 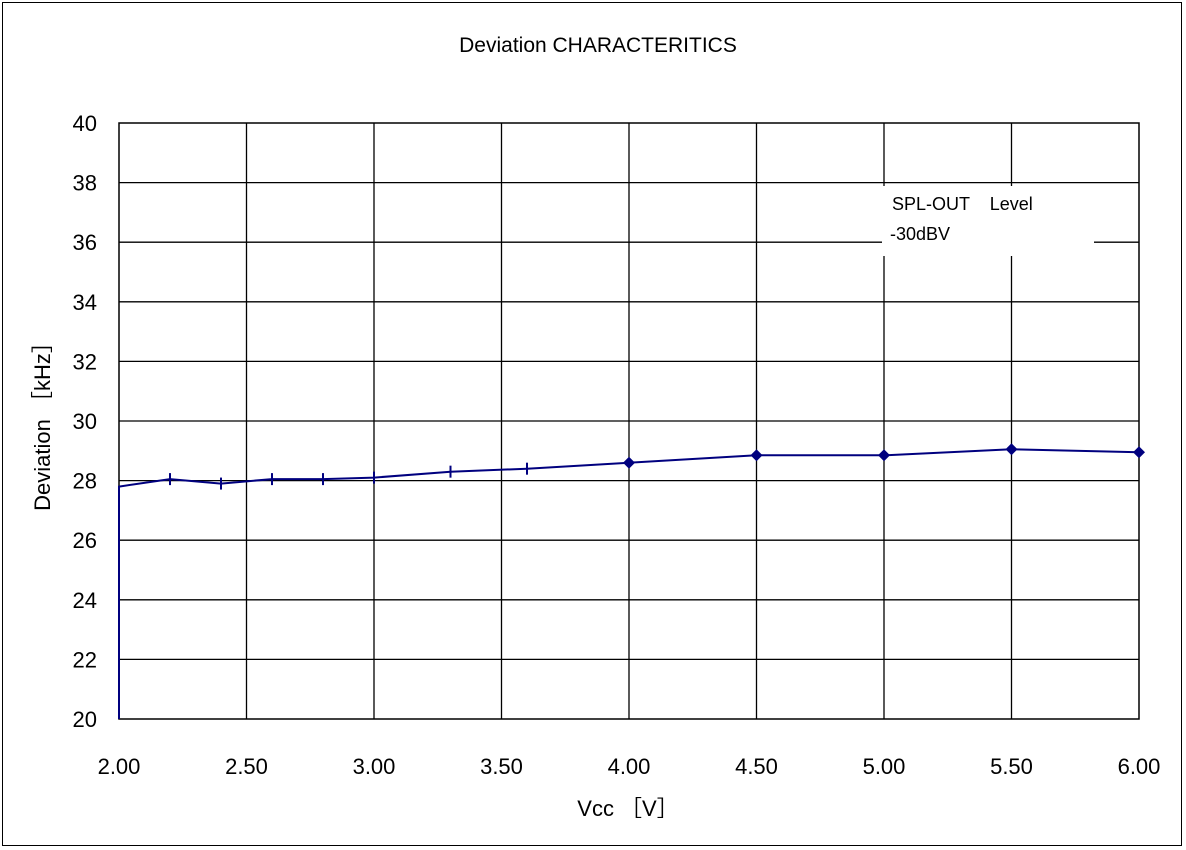 What do you see at coordinates (85, 659) in the screenshot?
I see `y-tick-label: 22` at bounding box center [85, 659].